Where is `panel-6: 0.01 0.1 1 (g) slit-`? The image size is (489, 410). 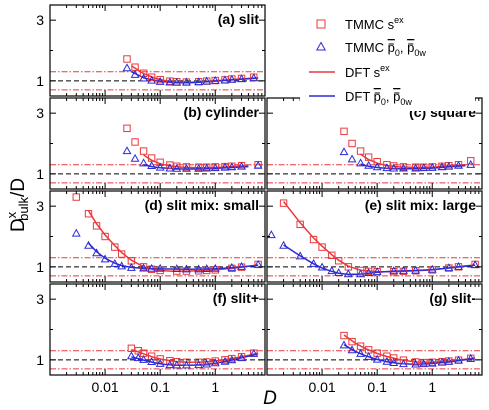
panel-6: 0.01 0.1 1 (g) slit- is located at coordinates (374, 339).